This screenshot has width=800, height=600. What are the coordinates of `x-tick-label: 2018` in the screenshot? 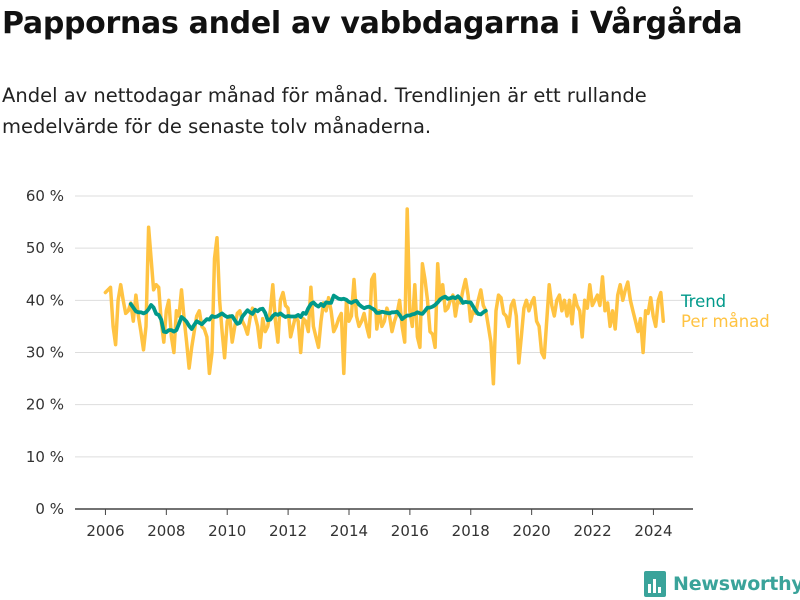 It's located at (471, 531).